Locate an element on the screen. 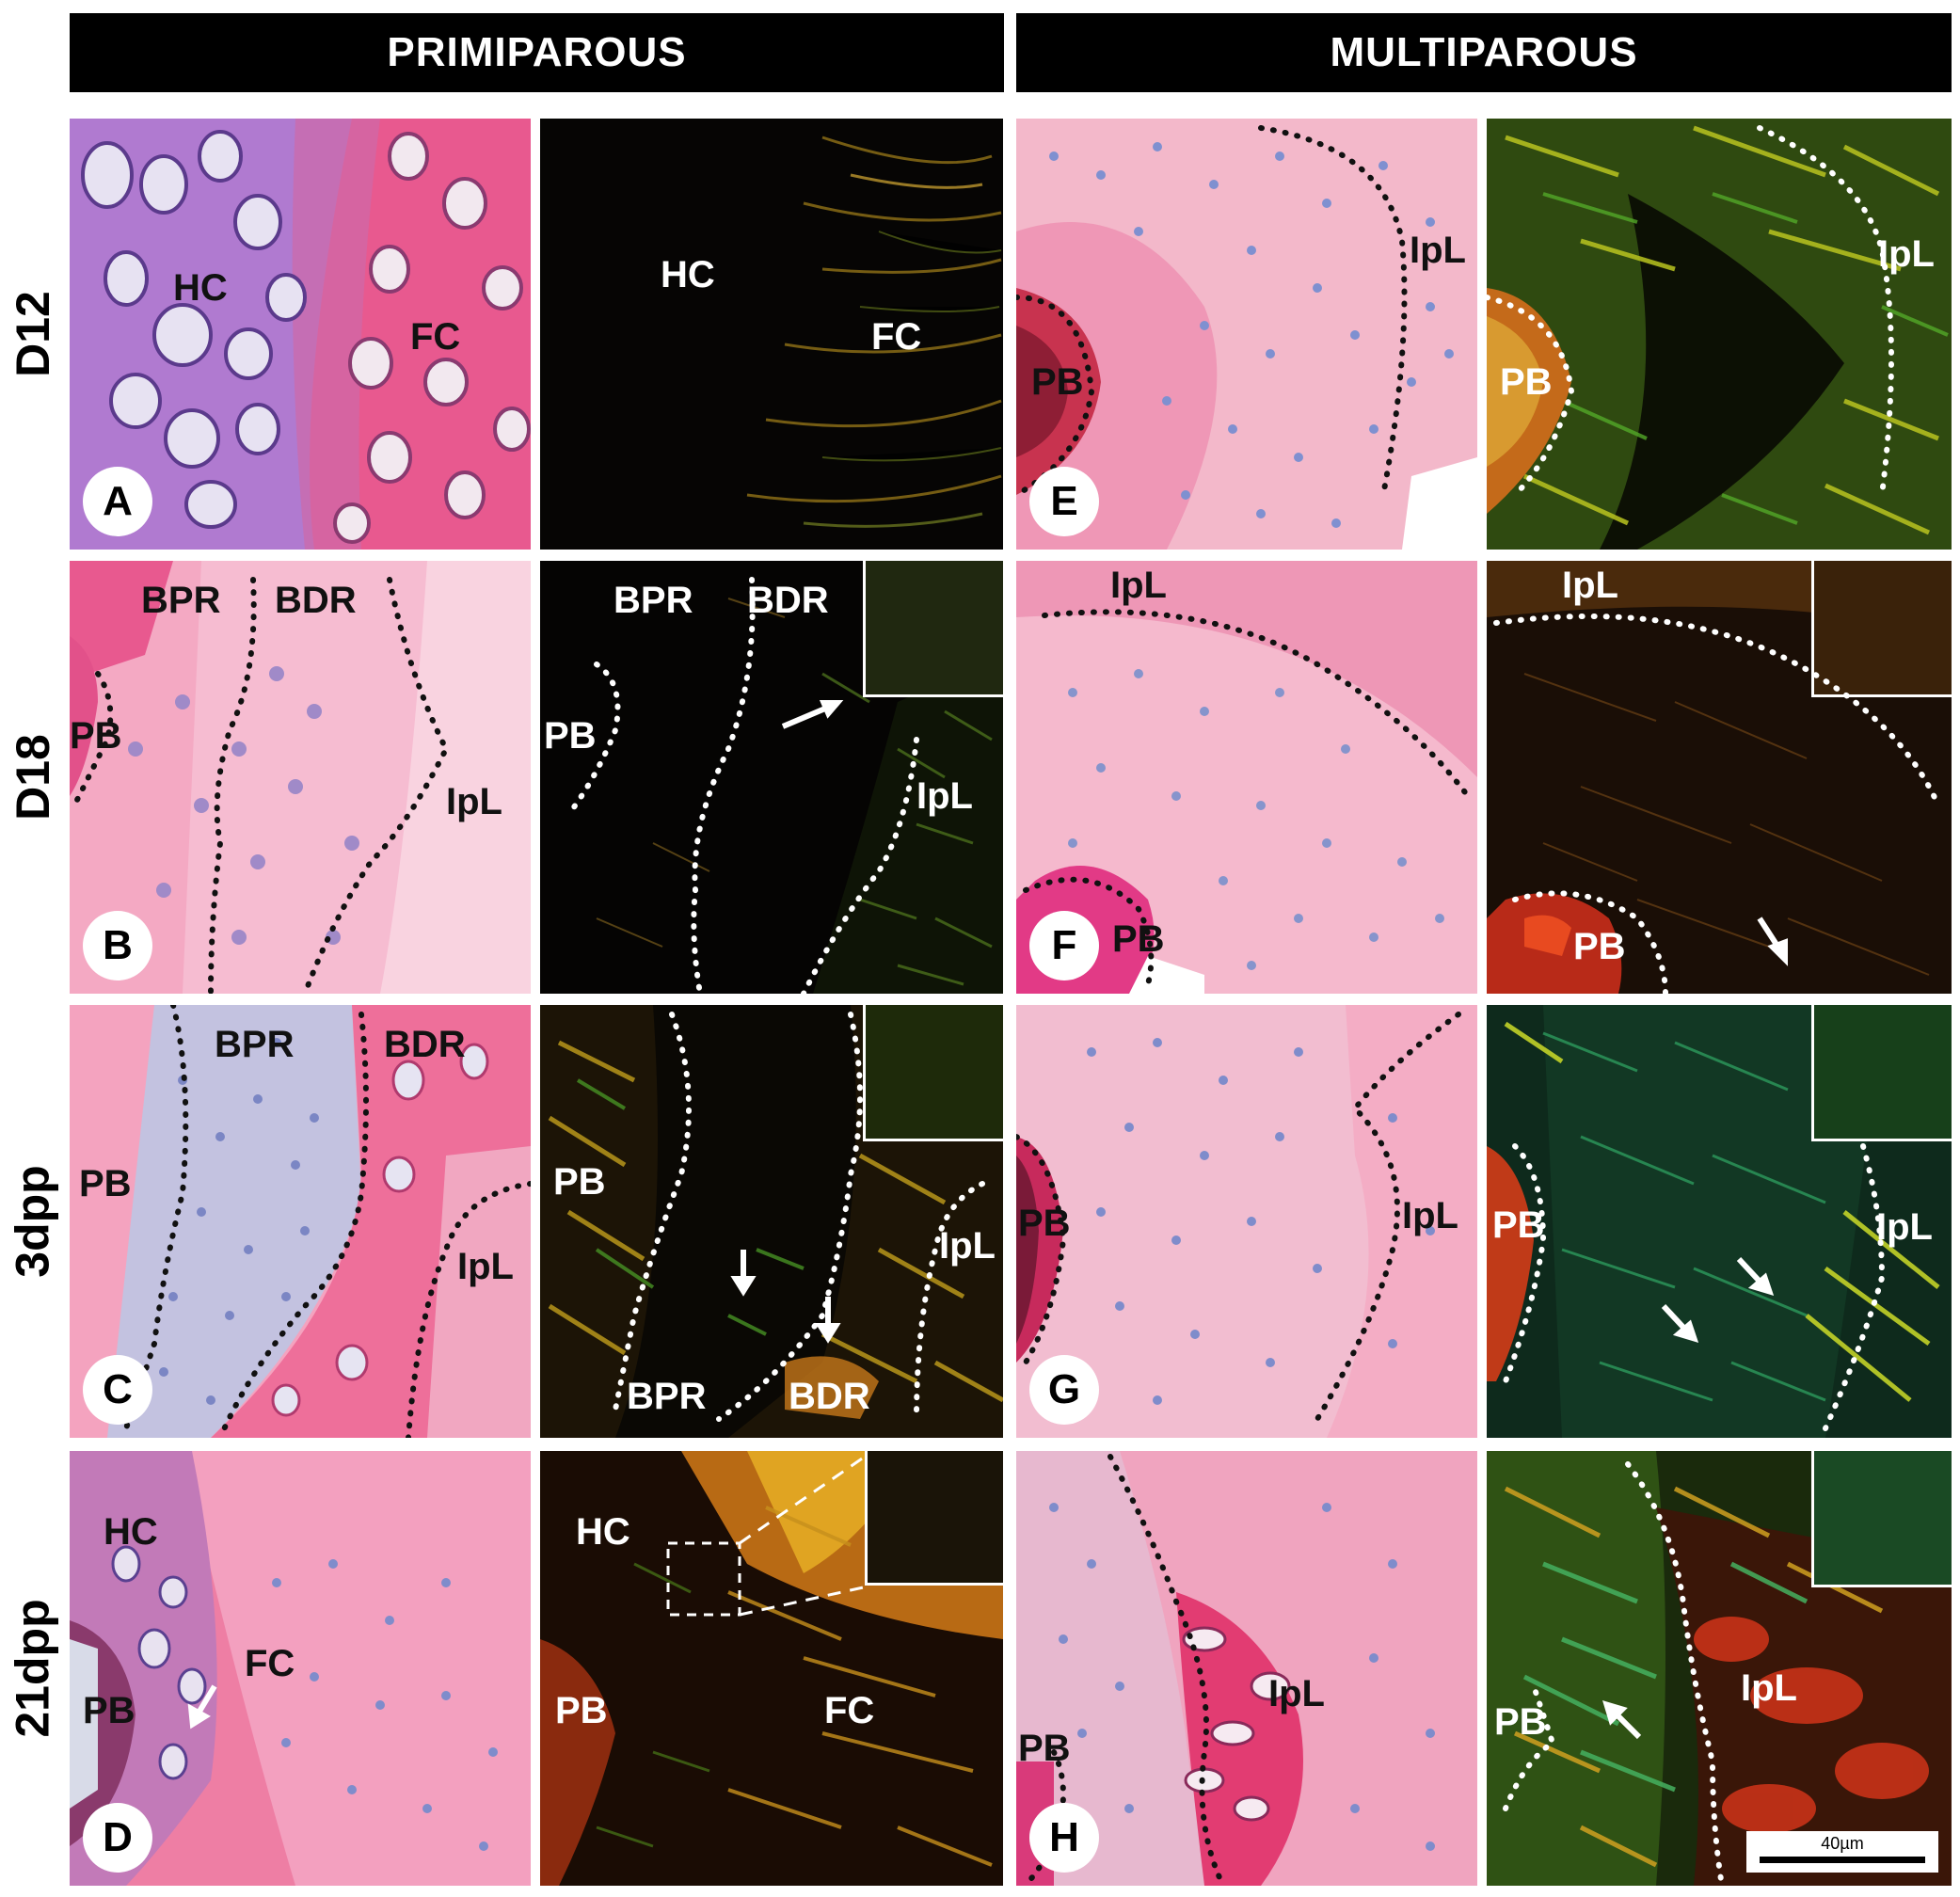 The width and height of the screenshot is (1960, 1897). panel-h-polarized: PB IpL 40µm is located at coordinates (1719, 1668).